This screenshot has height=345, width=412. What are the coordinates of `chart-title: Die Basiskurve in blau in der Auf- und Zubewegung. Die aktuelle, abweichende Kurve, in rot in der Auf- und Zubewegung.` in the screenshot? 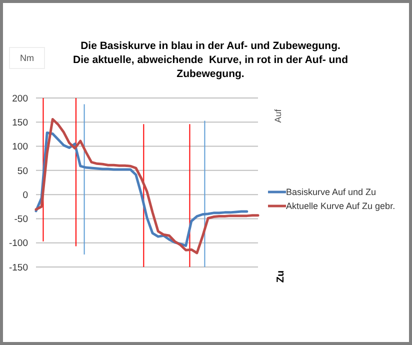 It's located at (210, 60).